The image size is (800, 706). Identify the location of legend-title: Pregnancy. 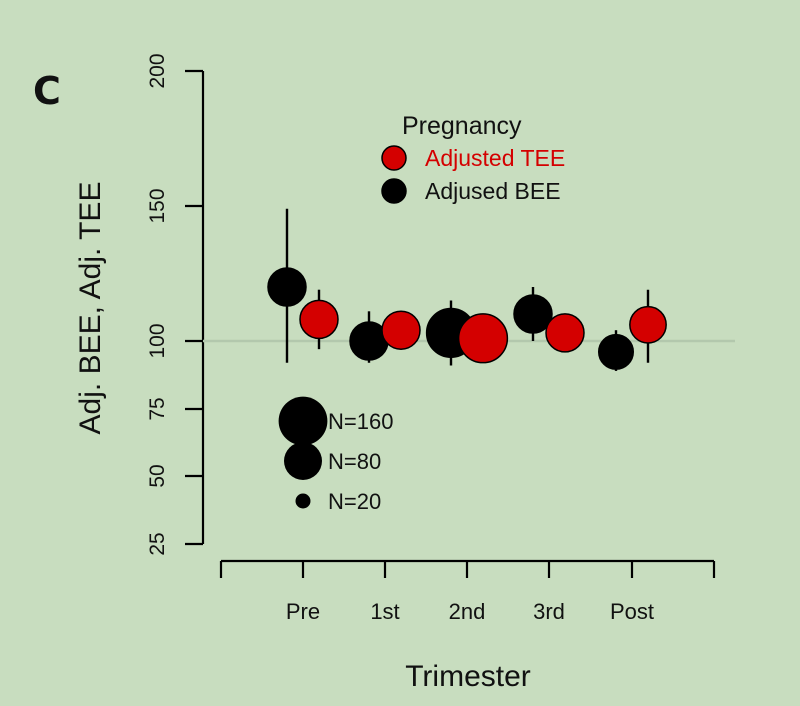
(462, 126).